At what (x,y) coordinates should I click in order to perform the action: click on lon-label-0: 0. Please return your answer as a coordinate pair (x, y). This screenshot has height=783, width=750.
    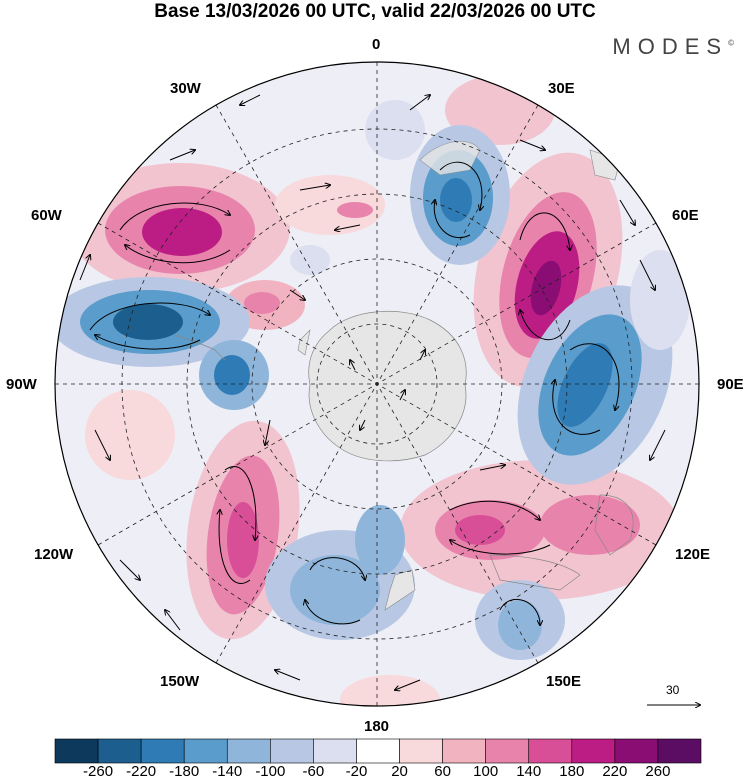
    Looking at the image, I should click on (376, 44).